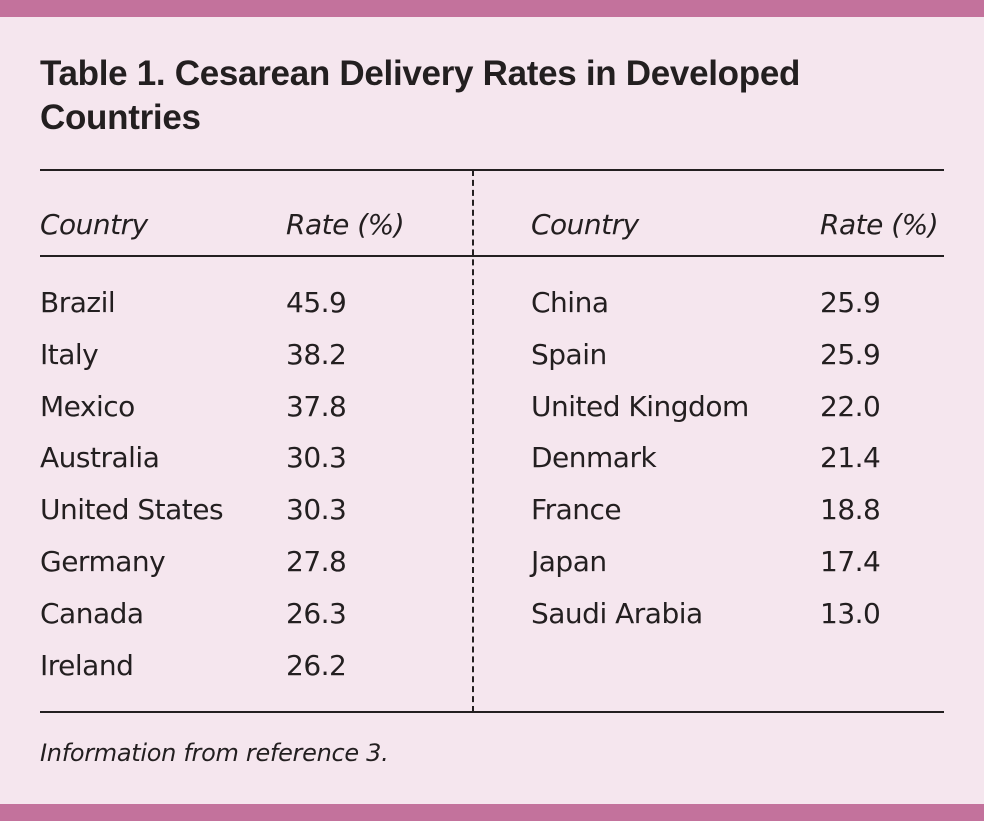 This screenshot has height=821, width=984. Describe the element at coordinates (316, 406) in the screenshot. I see `rate-cell: 37.8` at that location.